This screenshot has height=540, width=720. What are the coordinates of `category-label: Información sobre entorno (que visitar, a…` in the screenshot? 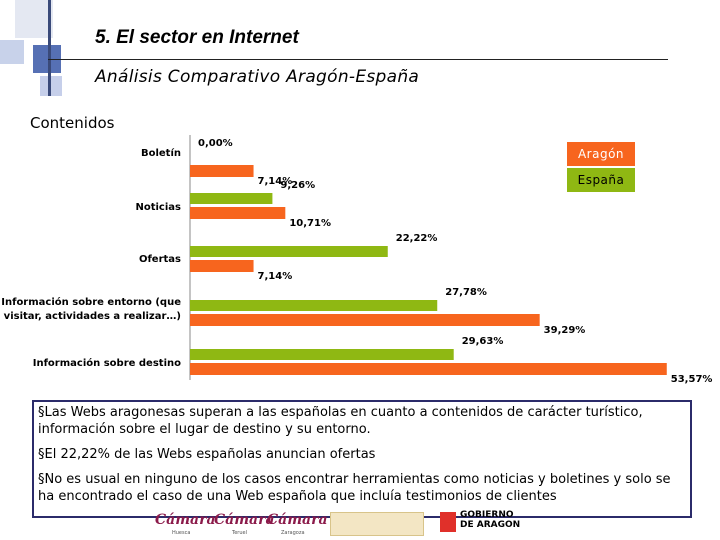 It's located at (91, 309).